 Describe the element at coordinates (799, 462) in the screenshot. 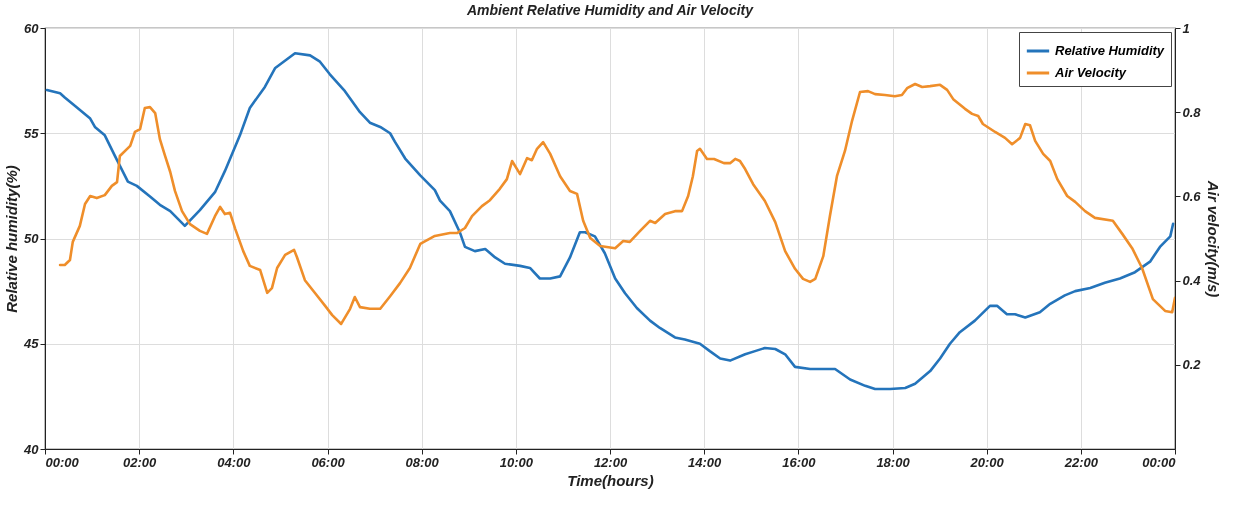

I see `x-tick-label: 16:00` at that location.